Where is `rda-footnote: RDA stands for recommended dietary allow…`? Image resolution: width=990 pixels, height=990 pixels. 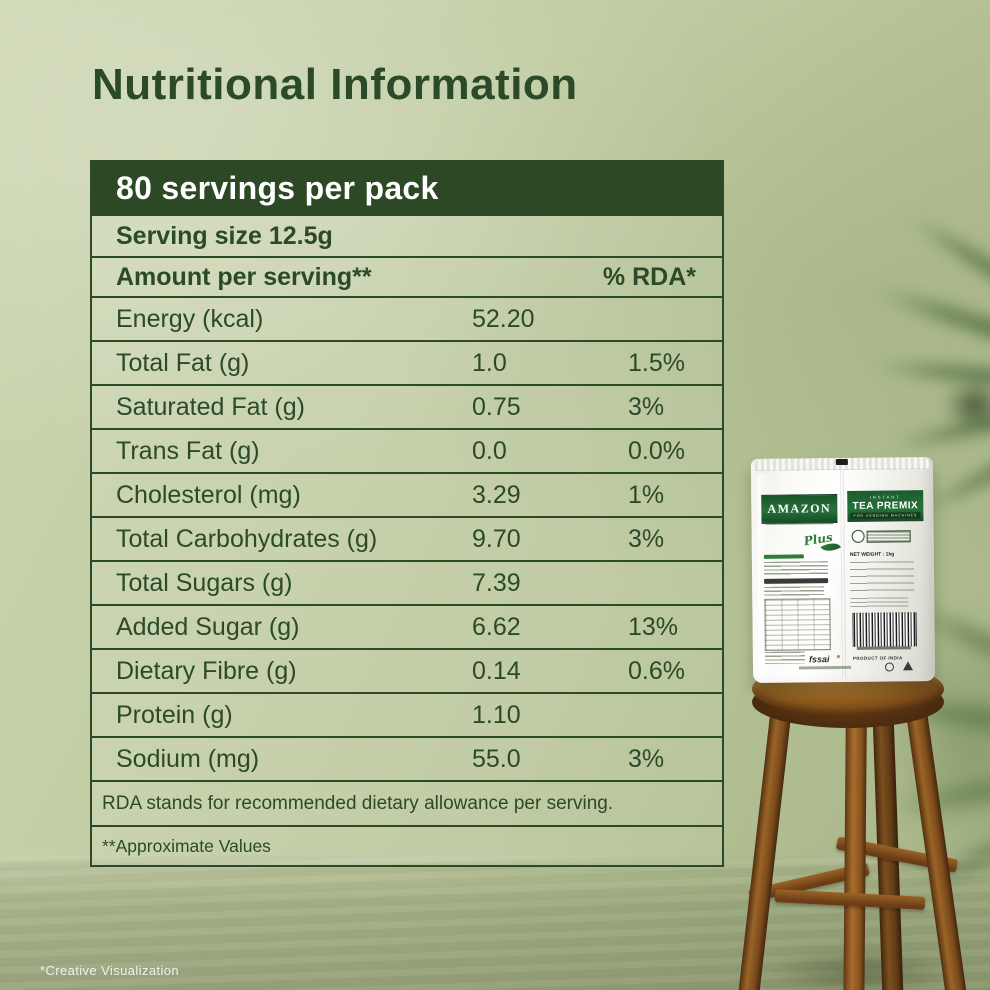 rda-footnote: RDA stands for recommended dietary allow… is located at coordinates (407, 802).